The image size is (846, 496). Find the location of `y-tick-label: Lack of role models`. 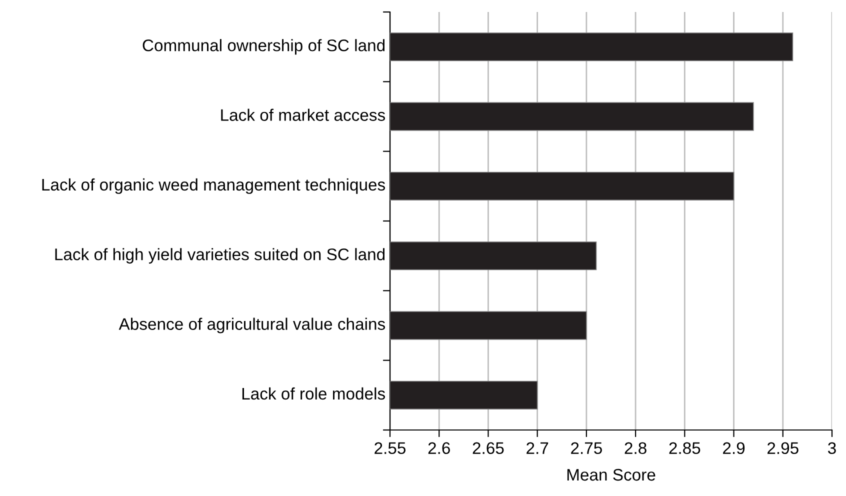

y-tick-label: Lack of role models is located at coordinates (313, 393).